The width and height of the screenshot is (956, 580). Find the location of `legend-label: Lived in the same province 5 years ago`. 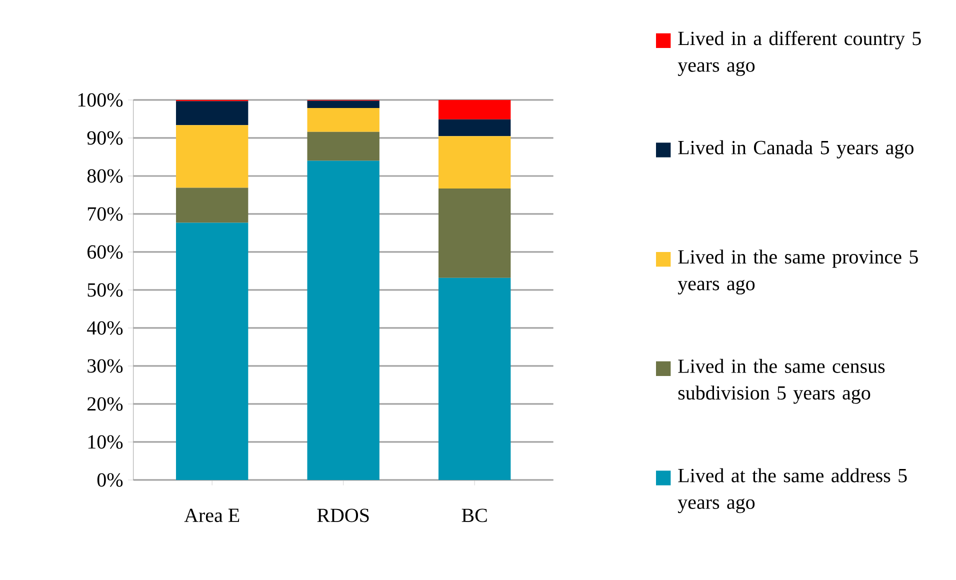

legend-label: Lived in the same province 5 years ago is located at coordinates (798, 272).